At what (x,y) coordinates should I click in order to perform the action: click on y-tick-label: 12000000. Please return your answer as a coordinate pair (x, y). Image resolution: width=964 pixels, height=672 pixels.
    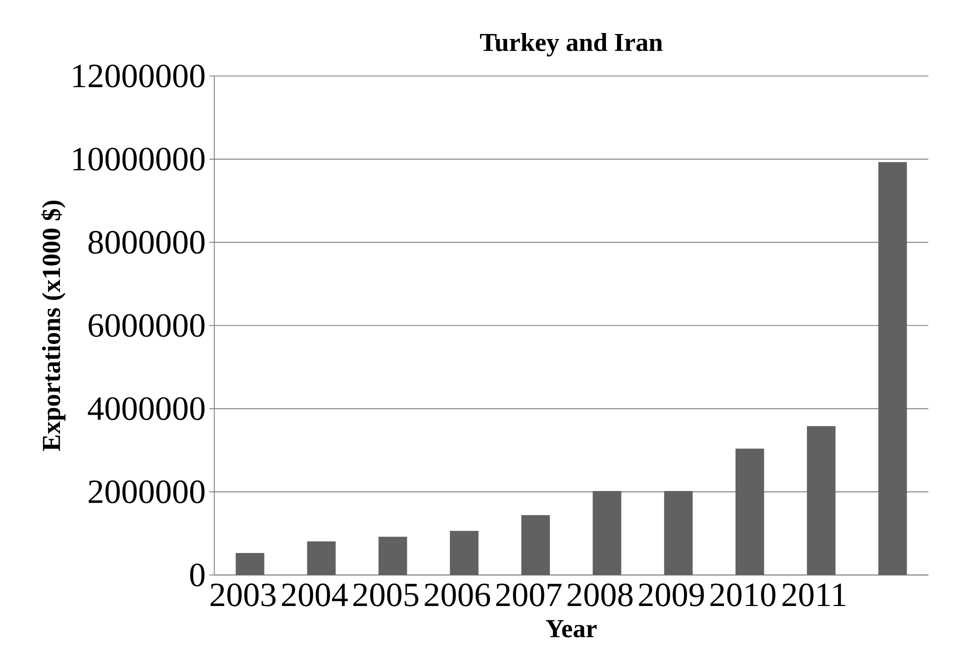
    Looking at the image, I should click on (138, 76).